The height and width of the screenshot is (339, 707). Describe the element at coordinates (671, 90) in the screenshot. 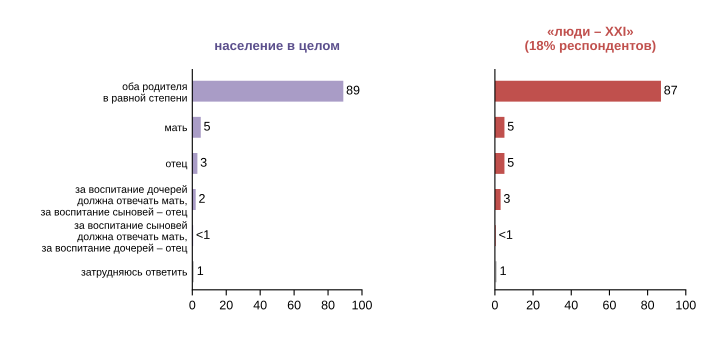

I see `data-label: 87` at that location.